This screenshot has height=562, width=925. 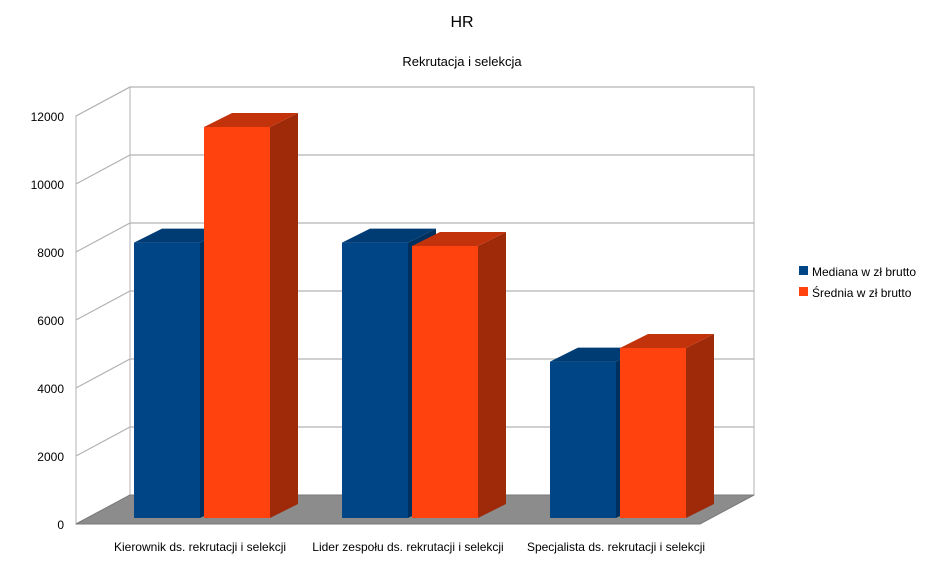 What do you see at coordinates (462, 61) in the screenshot?
I see `chart-subtitle: Rekrutacja i selekcja` at bounding box center [462, 61].